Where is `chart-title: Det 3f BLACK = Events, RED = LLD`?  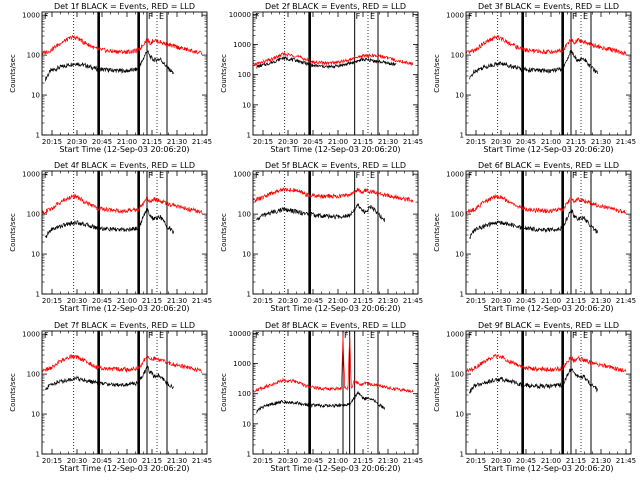 chart-title: Det 3f BLACK = Events, RED = LLD is located at coordinates (548, 6).